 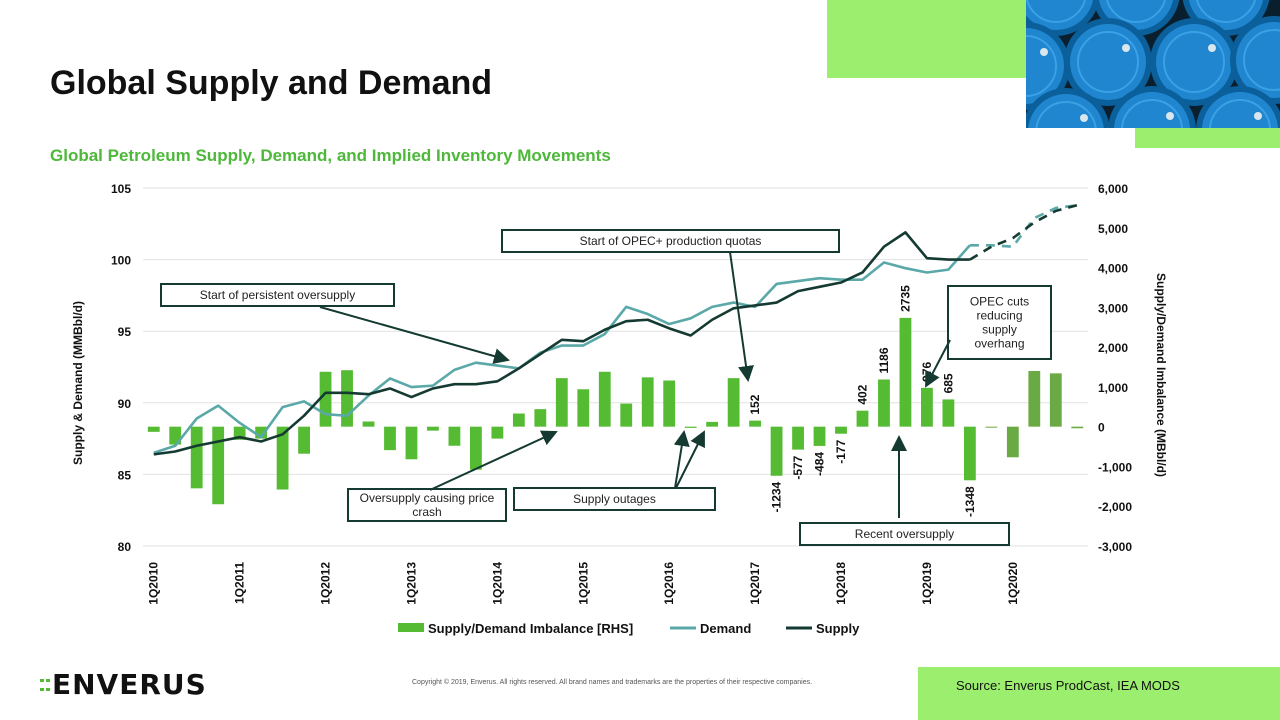 What do you see at coordinates (1013, 583) in the screenshot?
I see `x-axis-tick-label: 1Q2020` at bounding box center [1013, 583].